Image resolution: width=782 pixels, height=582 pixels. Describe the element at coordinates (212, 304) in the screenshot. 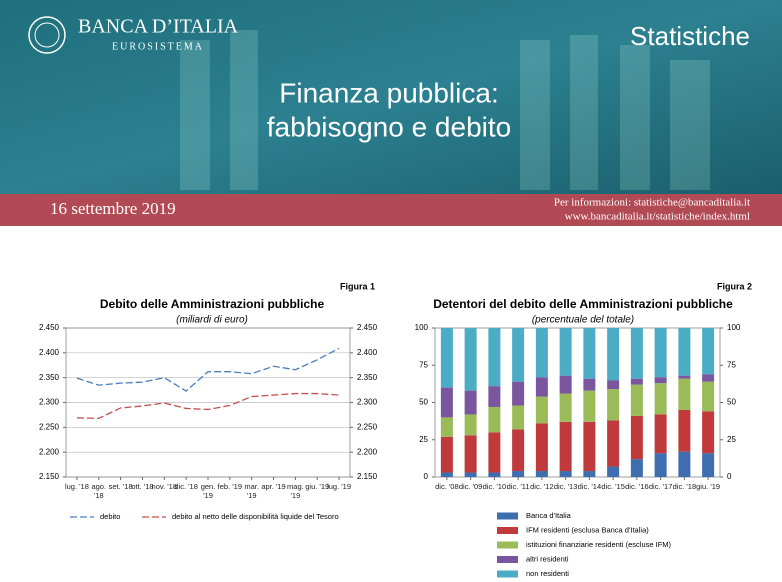

I see `chart-title: Debito delle Amministrazioni pubbliche` at that location.